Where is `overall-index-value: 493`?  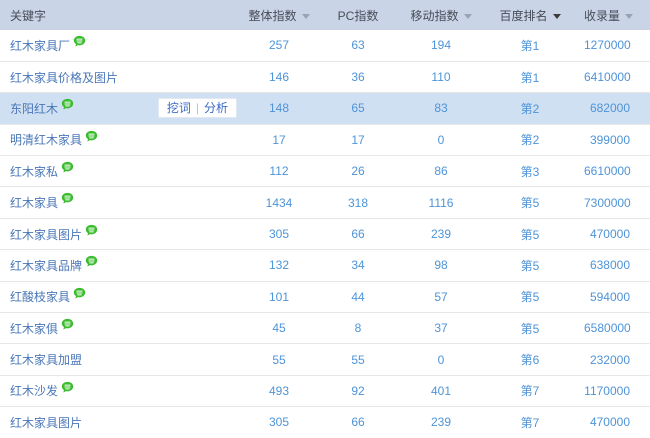 overall-index-value: 493 is located at coordinates (279, 390).